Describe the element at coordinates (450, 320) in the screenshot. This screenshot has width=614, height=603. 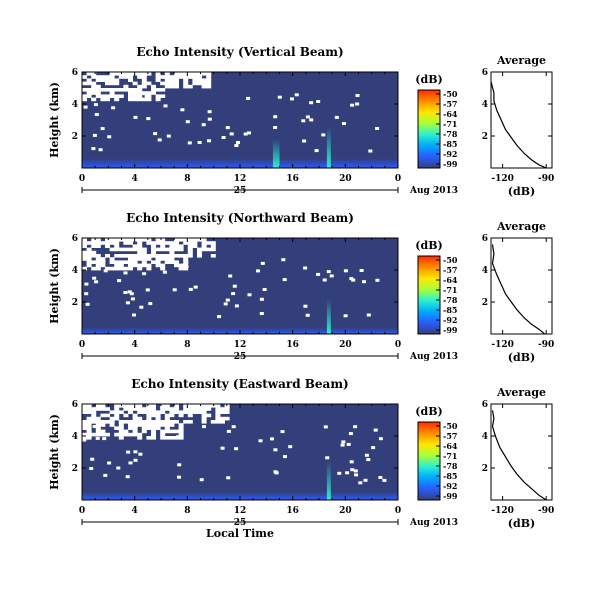
I see `colorbar-tick-label: -92` at that location.